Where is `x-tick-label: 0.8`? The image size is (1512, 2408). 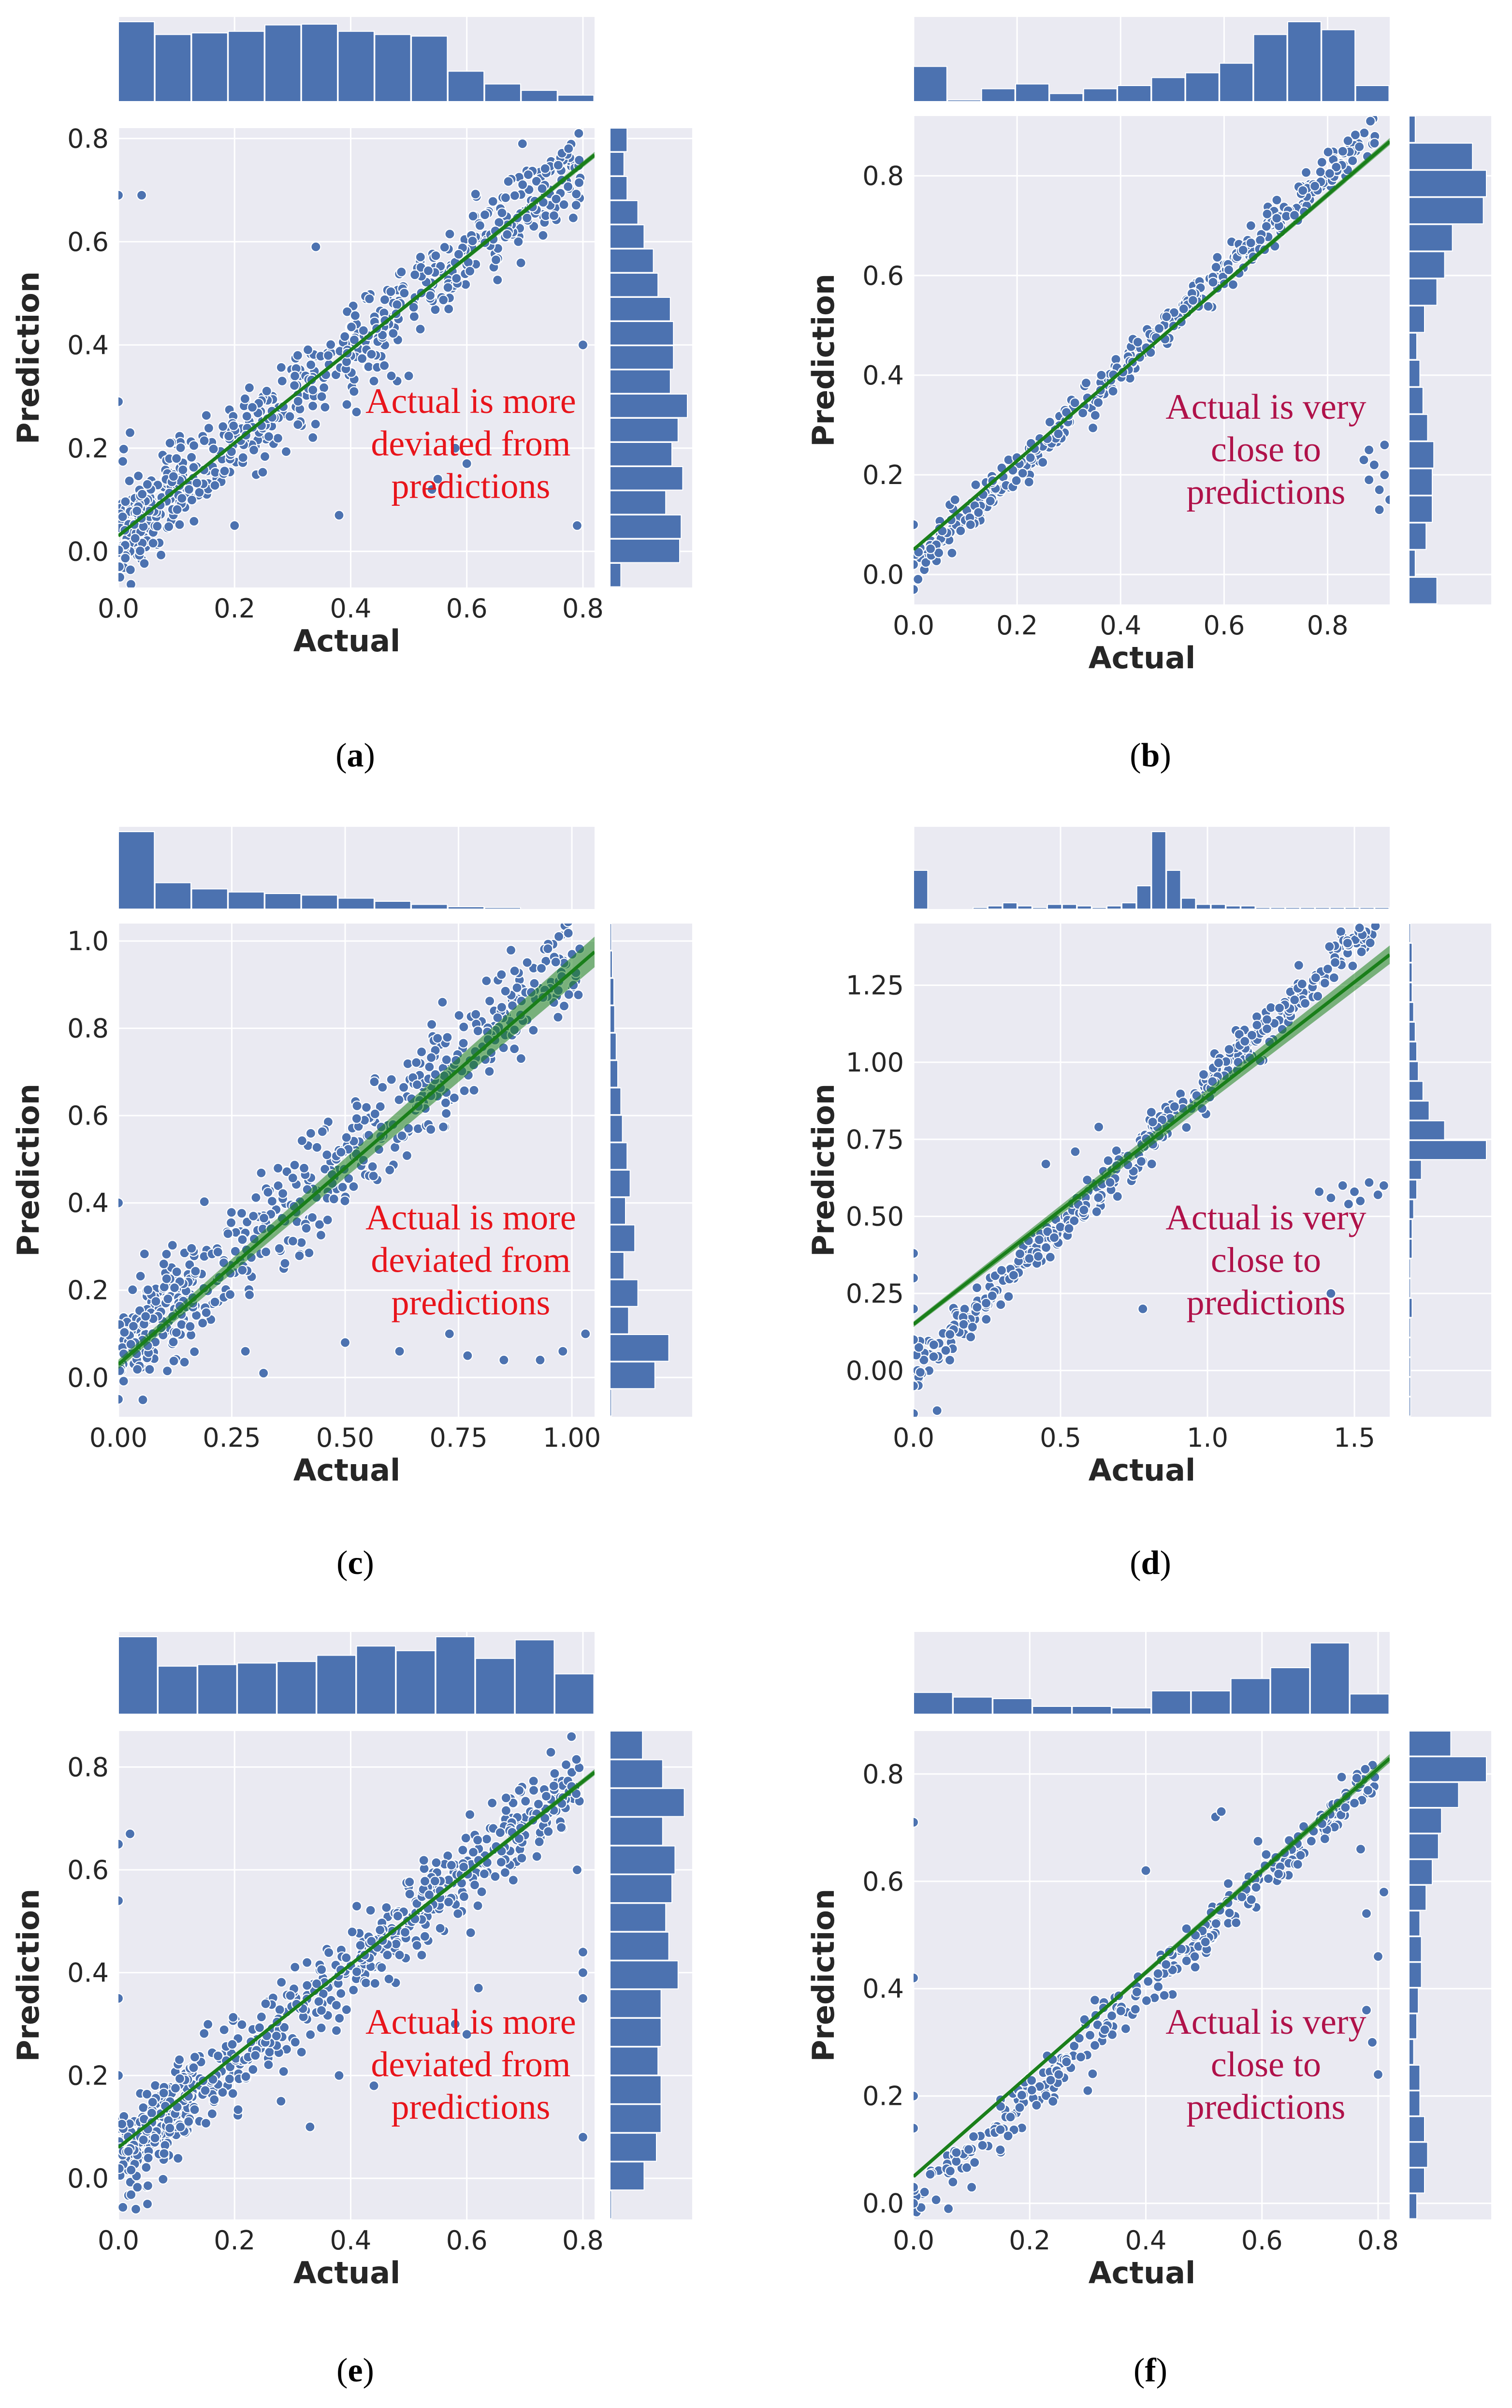
x-tick-label: 0.8 is located at coordinates (583, 608).